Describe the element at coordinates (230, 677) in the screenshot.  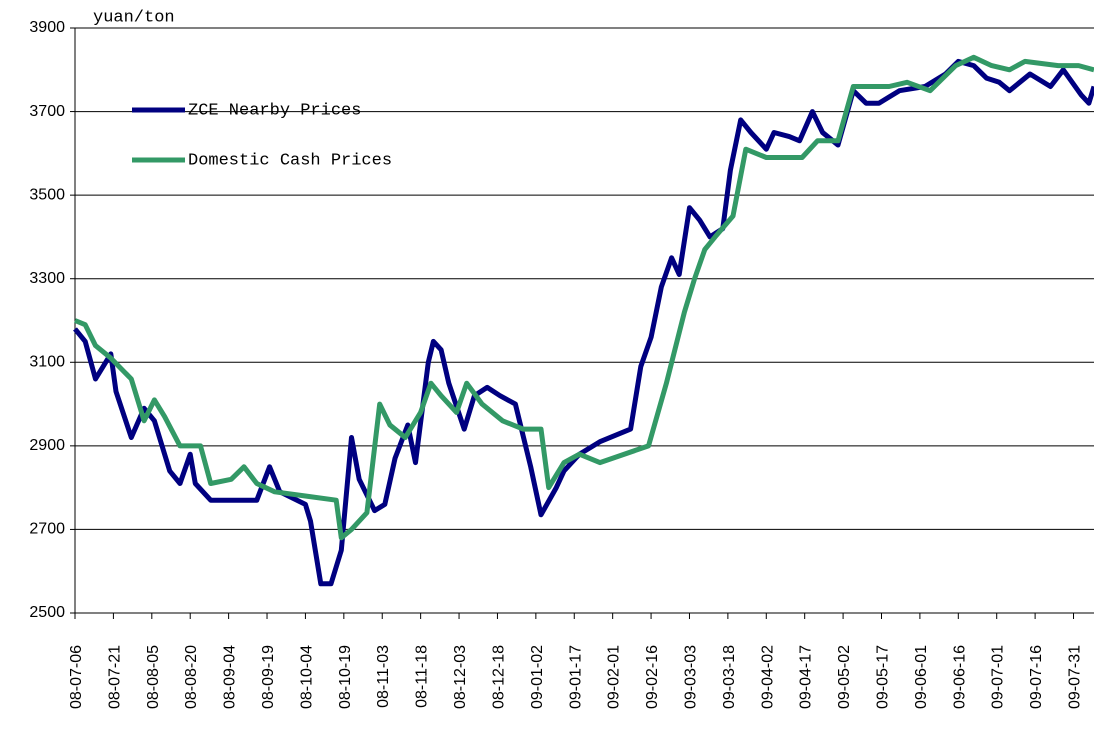
I see `x-tick-label: 08-09-04` at that location.